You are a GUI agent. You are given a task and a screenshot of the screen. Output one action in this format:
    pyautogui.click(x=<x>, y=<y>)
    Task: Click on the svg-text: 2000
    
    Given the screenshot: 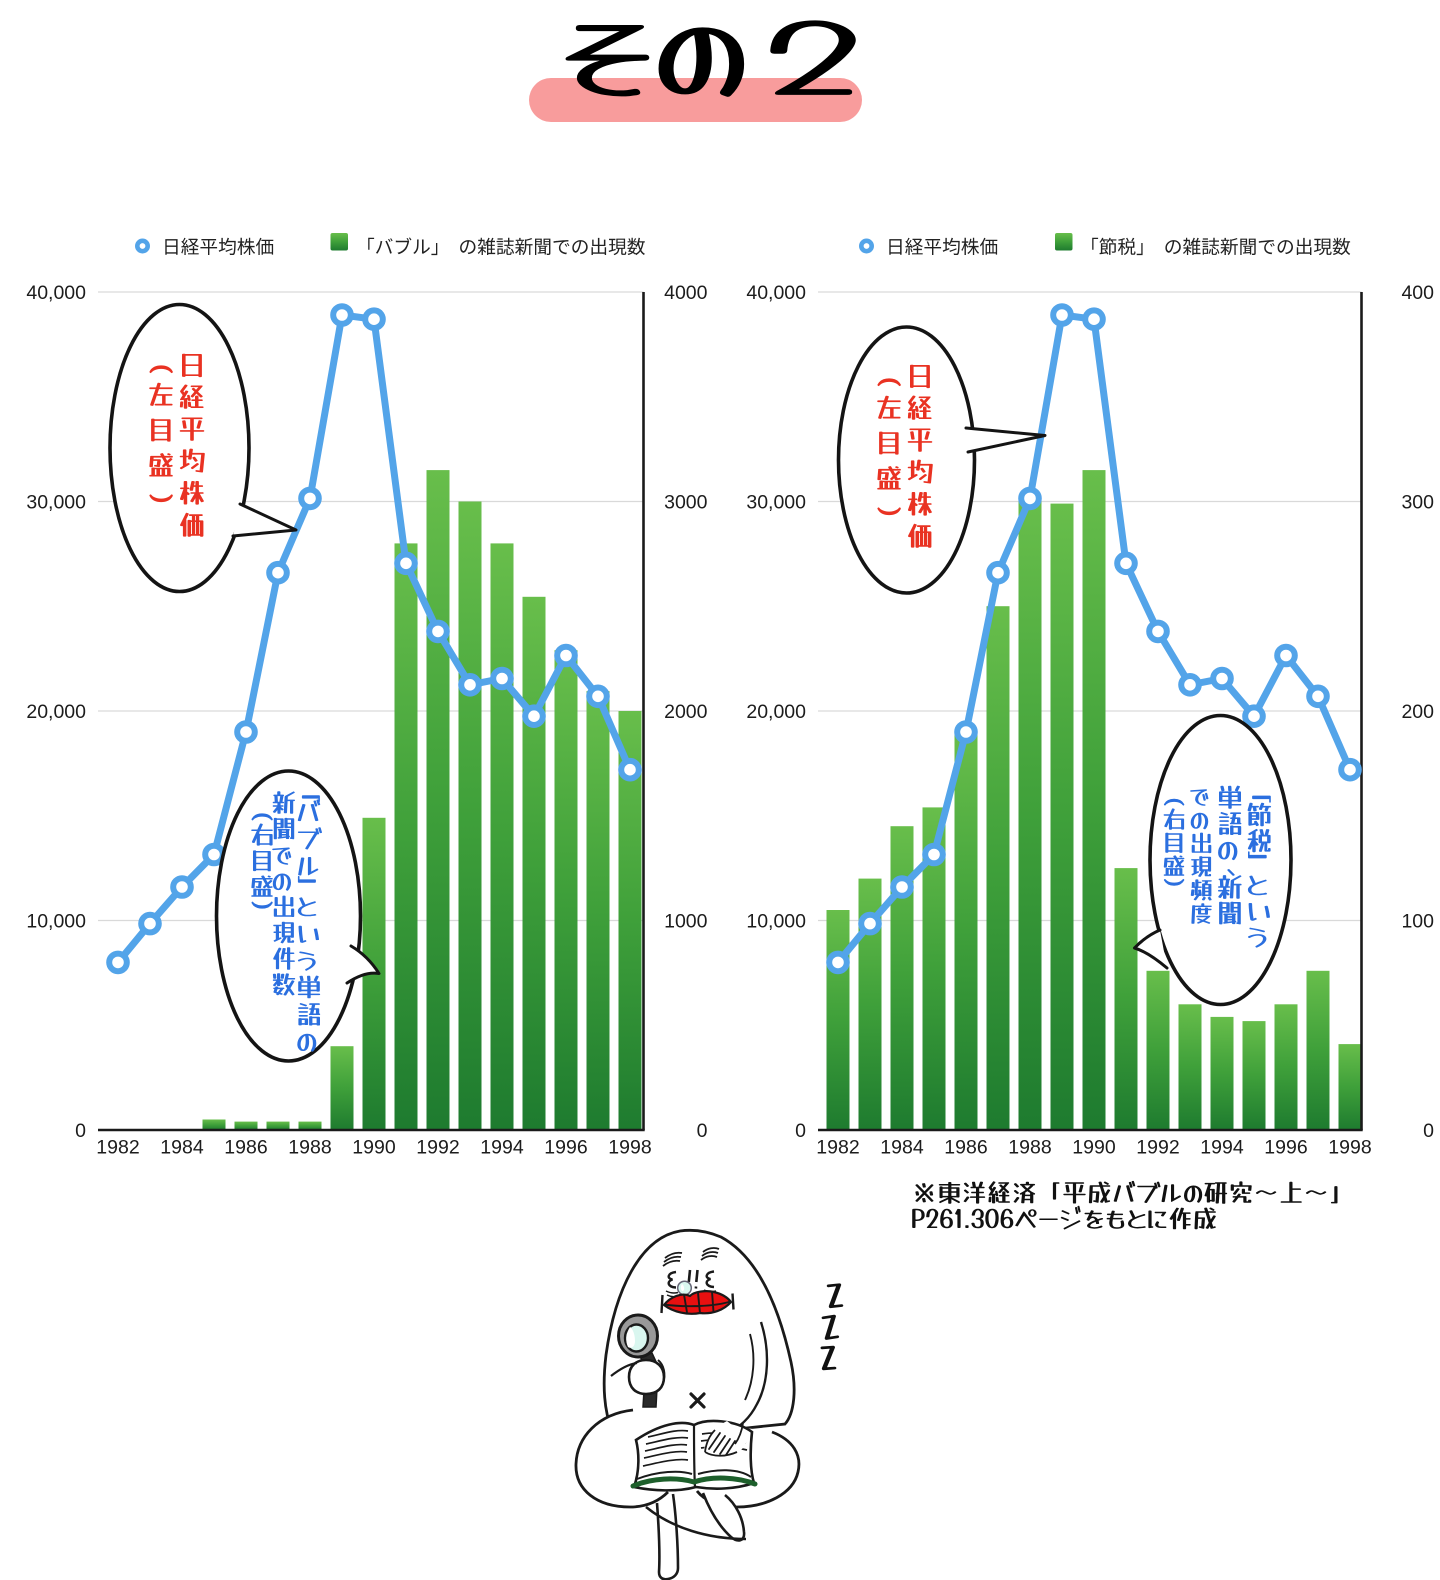 What is the action you would take?
    pyautogui.click(x=686, y=712)
    